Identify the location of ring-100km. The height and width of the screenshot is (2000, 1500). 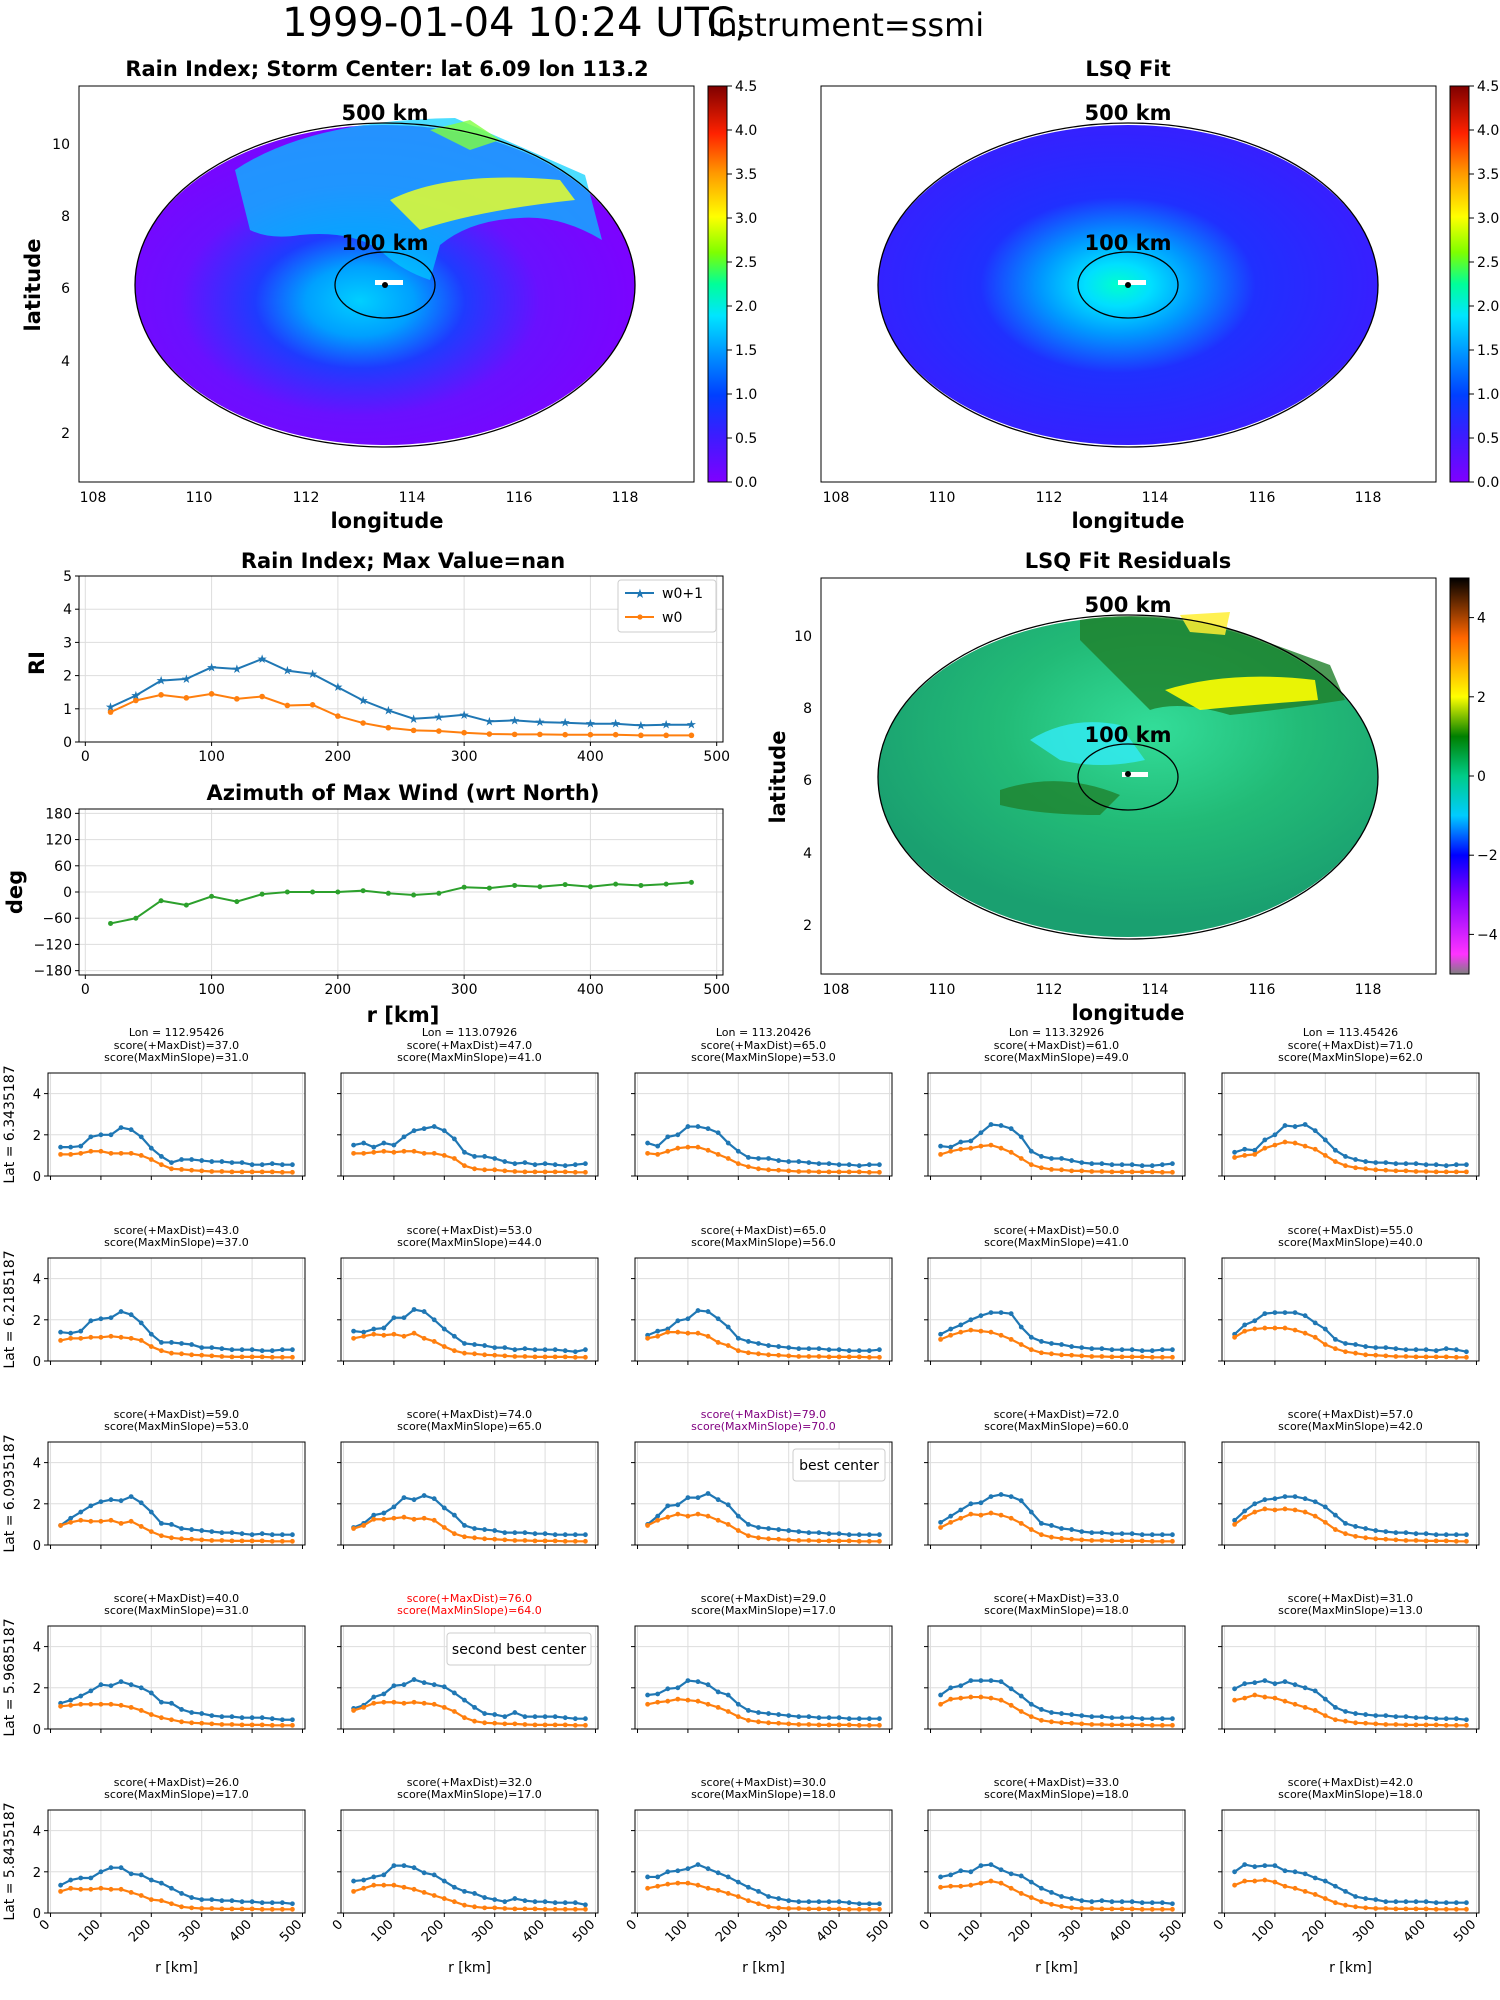
(1128, 777).